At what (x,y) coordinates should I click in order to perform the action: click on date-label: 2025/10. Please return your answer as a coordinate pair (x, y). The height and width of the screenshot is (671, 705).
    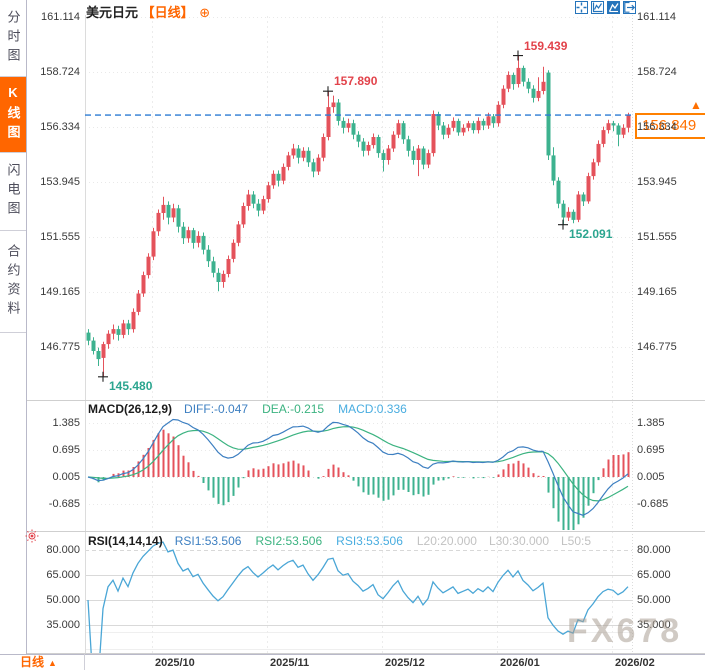
    Looking at the image, I should click on (175, 663).